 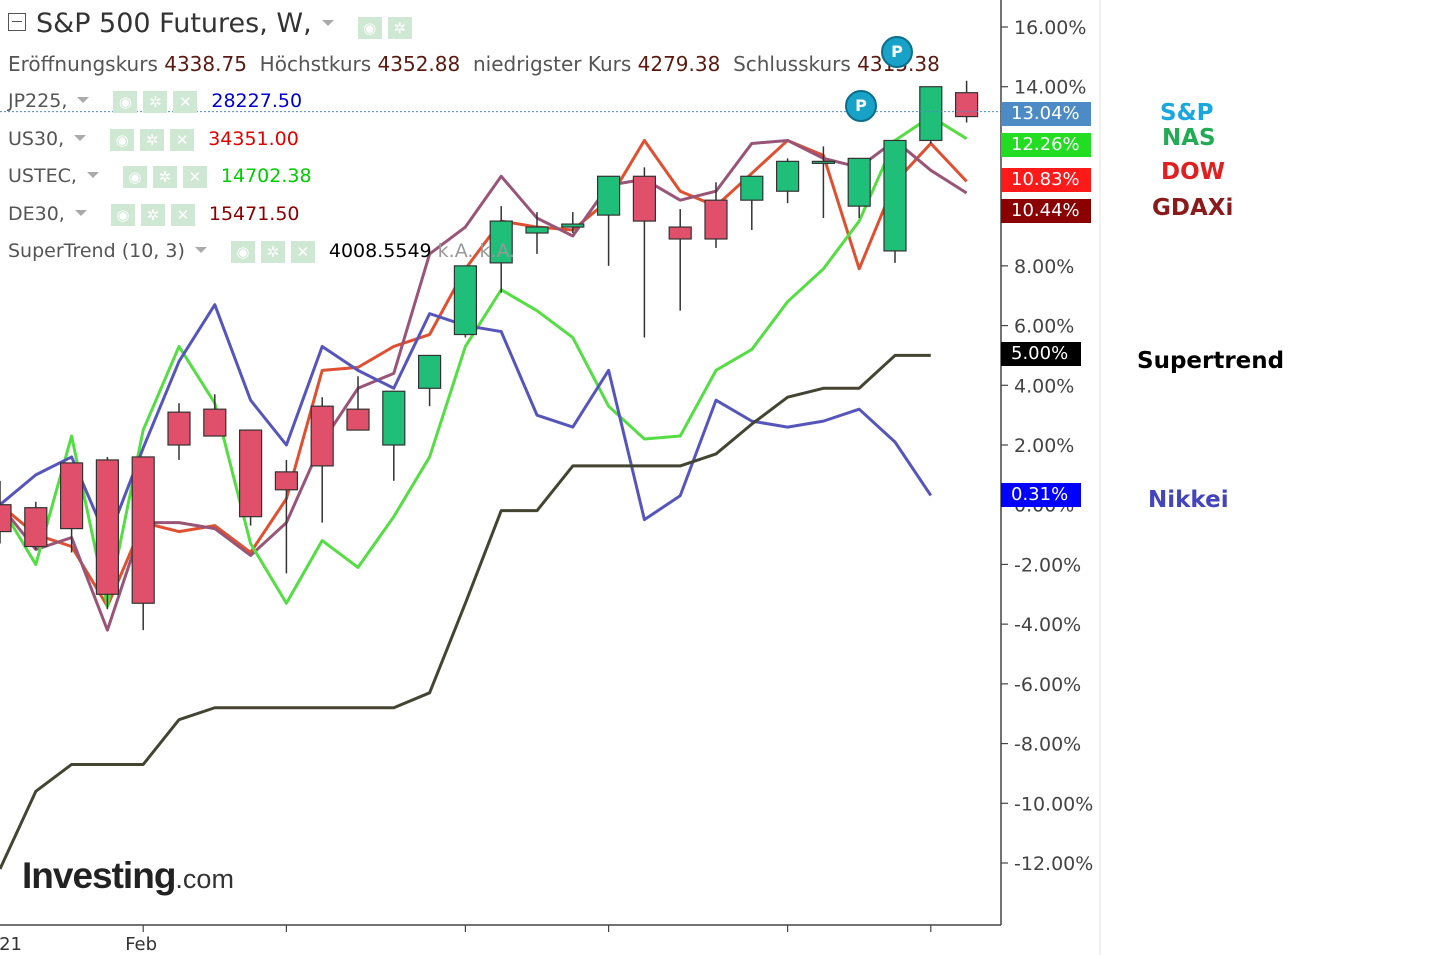 I want to click on investing-logo: Investing.com, so click(x=128, y=876).